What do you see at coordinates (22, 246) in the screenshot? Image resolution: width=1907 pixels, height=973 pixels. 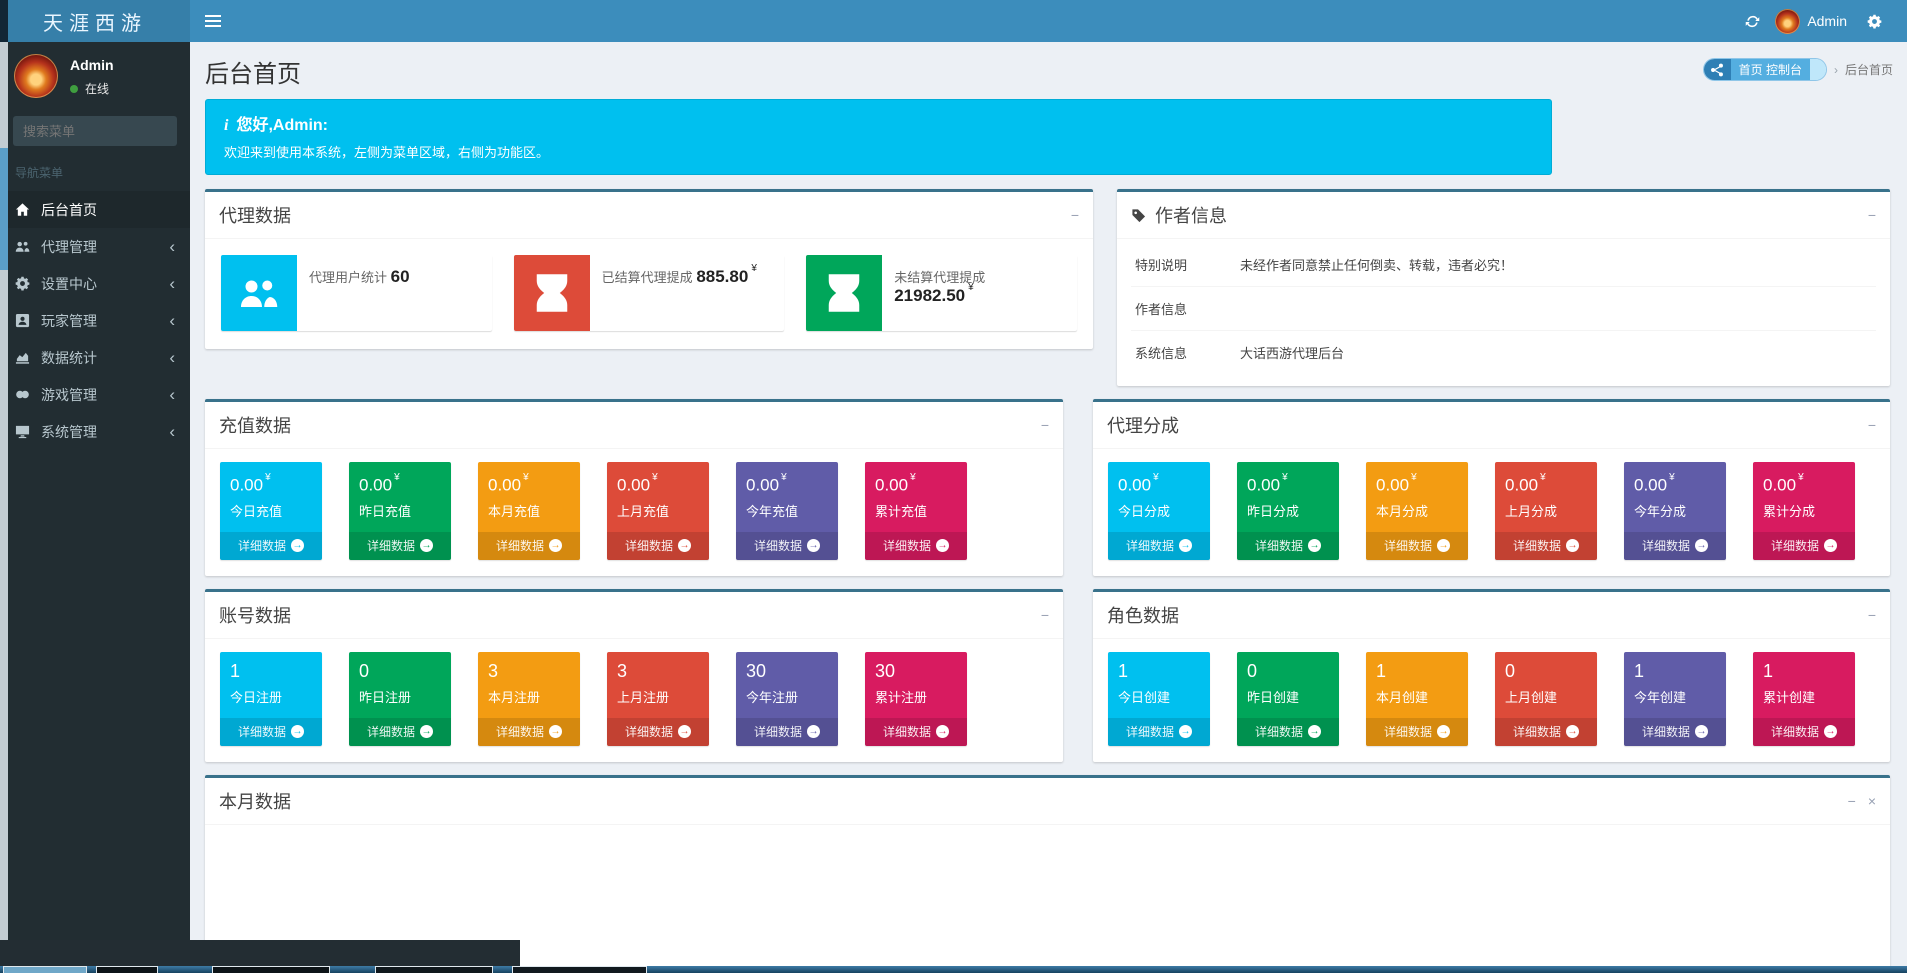 I see `users-icon` at bounding box center [22, 246].